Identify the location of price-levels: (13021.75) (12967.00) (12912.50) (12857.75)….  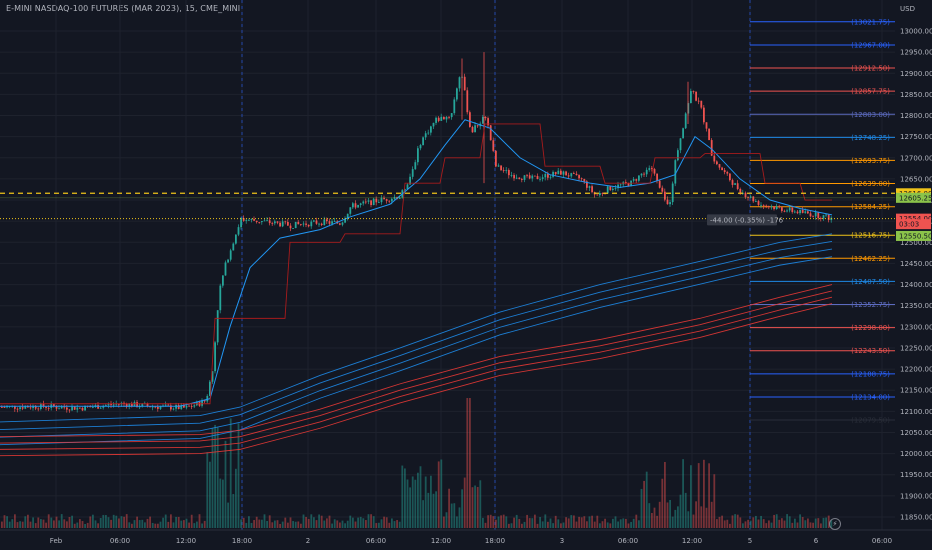
(822, 221).